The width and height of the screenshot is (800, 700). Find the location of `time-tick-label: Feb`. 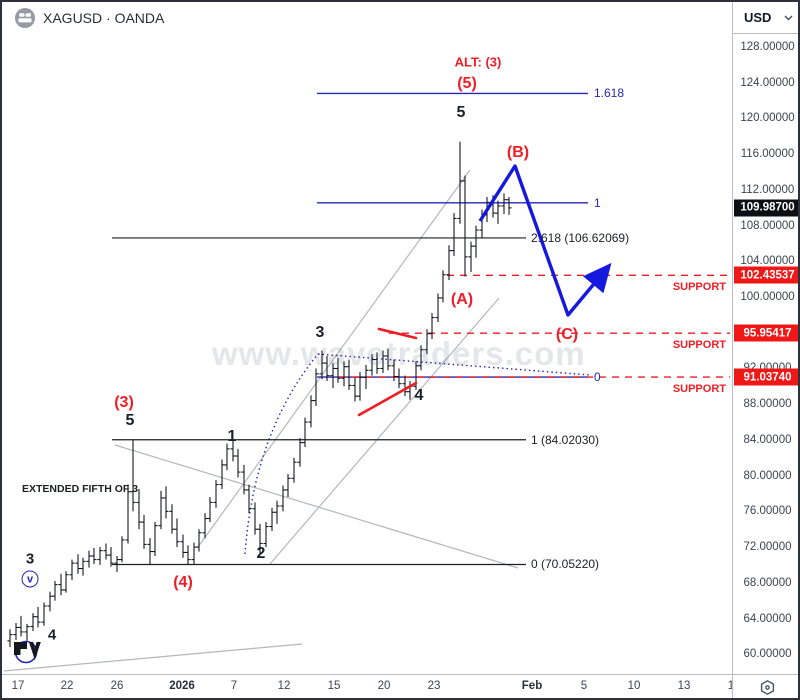

time-tick-label: Feb is located at coordinates (532, 686).